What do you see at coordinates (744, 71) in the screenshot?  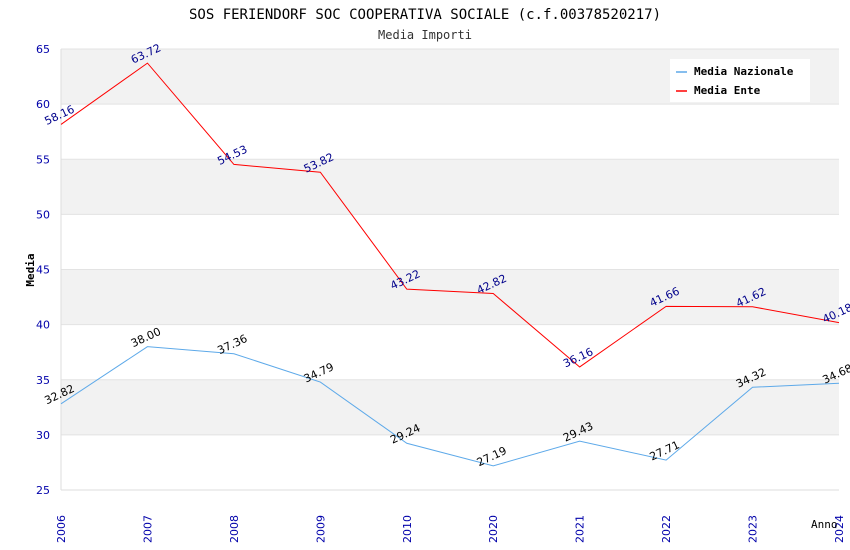 I see `legend-label-media-nazionale: Media Nazionale` at bounding box center [744, 71].